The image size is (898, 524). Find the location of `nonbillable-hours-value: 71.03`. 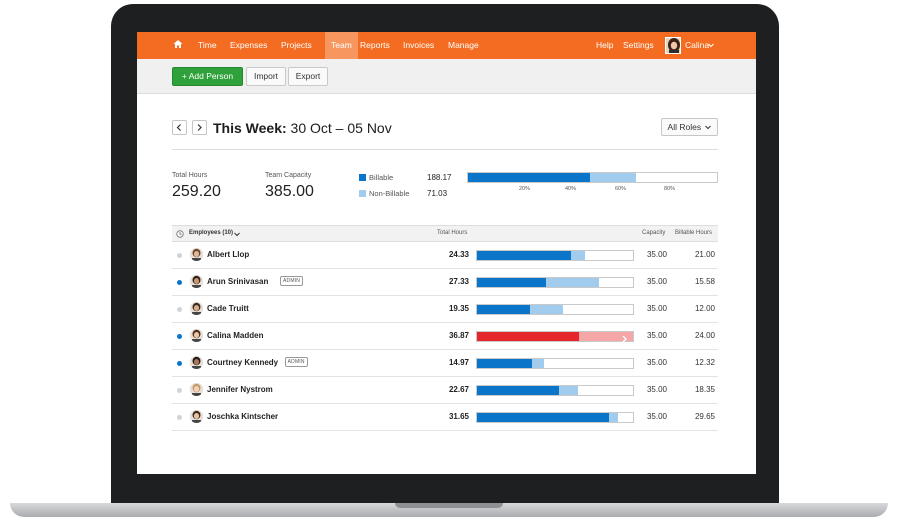

nonbillable-hours-value: 71.03 is located at coordinates (437, 193).